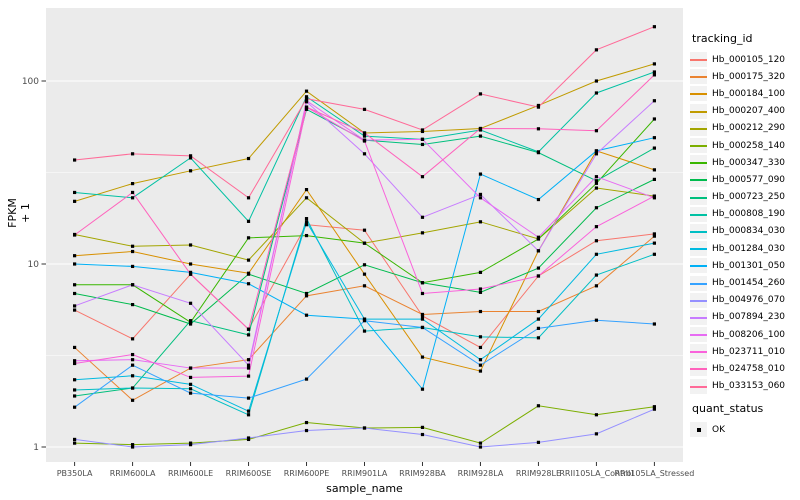  What do you see at coordinates (422, 473) in the screenshot?
I see `x-tick-label: RRIM928BA` at bounding box center [422, 473].